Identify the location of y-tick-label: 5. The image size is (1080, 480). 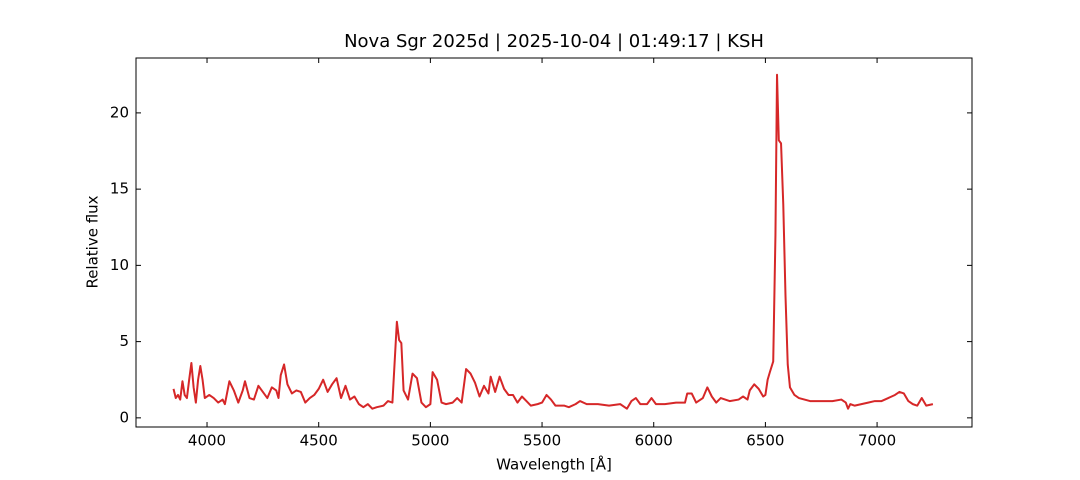
(124, 341).